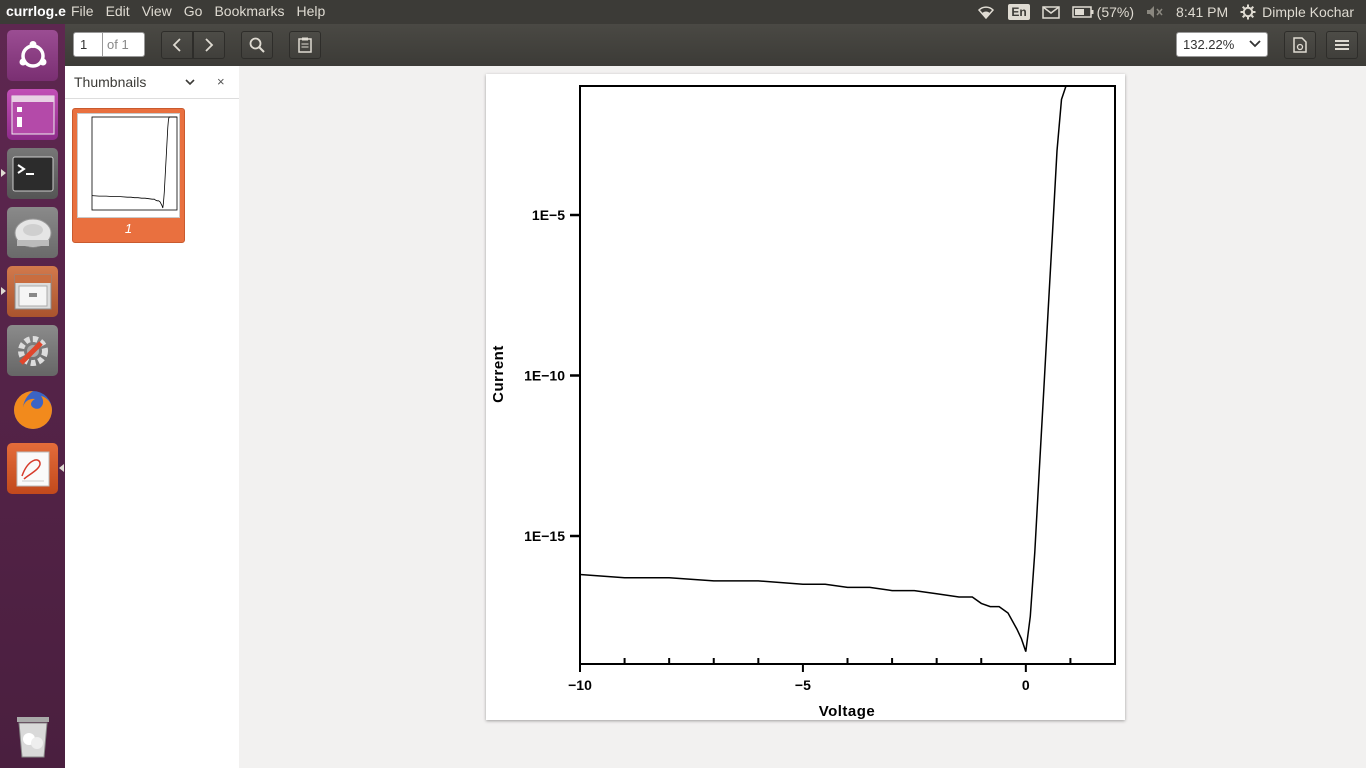  Describe the element at coordinates (82, 11) in the screenshot. I see `menu-file: File` at that location.